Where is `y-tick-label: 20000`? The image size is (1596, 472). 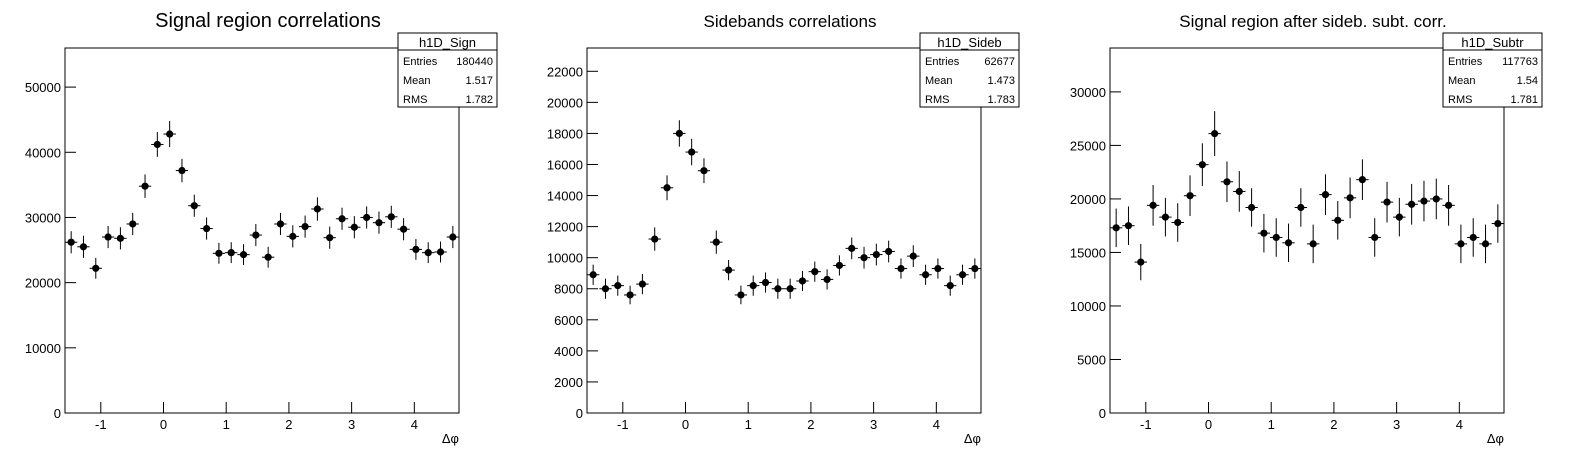 y-tick-label: 20000 is located at coordinates (1088, 199).